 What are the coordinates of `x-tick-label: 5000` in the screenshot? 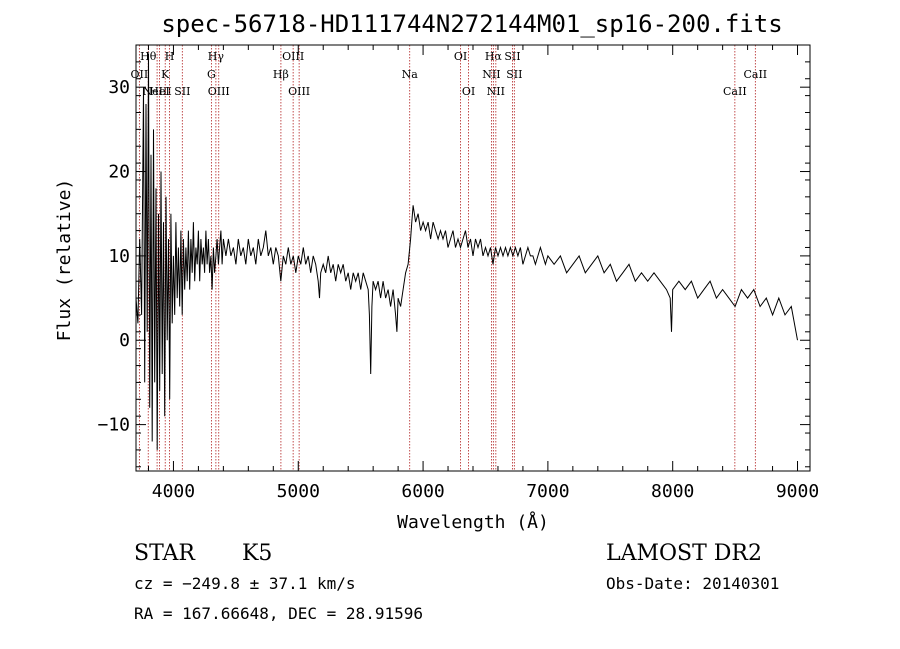 It's located at (298, 491).